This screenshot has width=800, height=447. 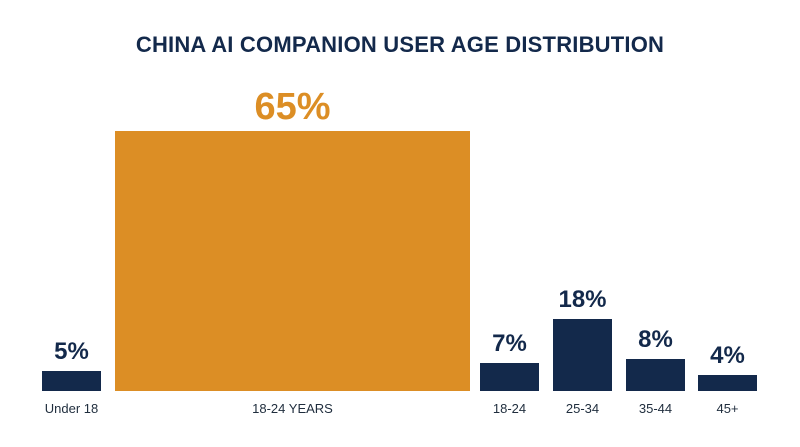 I want to click on value-label-25-34: 18%, so click(x=582, y=299).